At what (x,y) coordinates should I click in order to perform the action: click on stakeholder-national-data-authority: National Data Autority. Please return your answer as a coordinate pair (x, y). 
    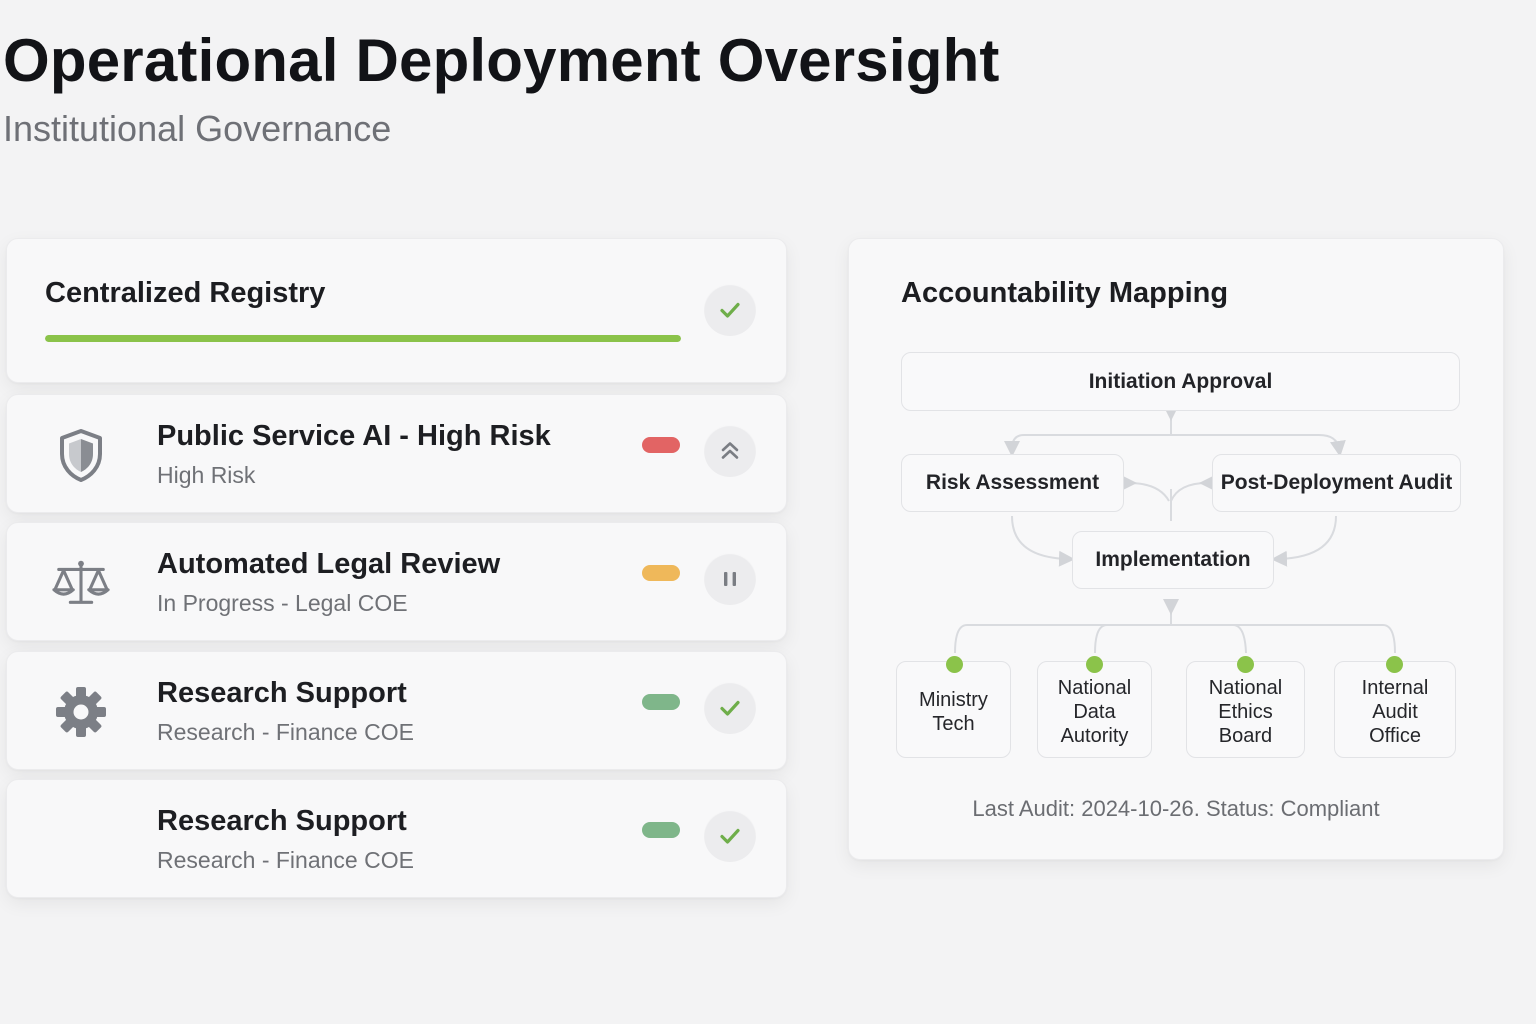
    Looking at the image, I should click on (1094, 709).